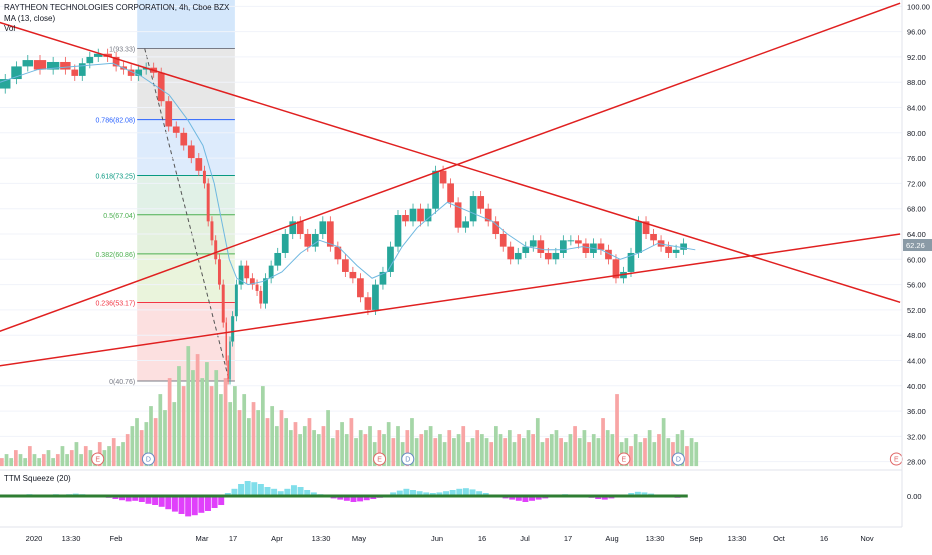 The width and height of the screenshot is (932, 555). I want to click on ma-legend: MA (13, close), so click(30, 18).